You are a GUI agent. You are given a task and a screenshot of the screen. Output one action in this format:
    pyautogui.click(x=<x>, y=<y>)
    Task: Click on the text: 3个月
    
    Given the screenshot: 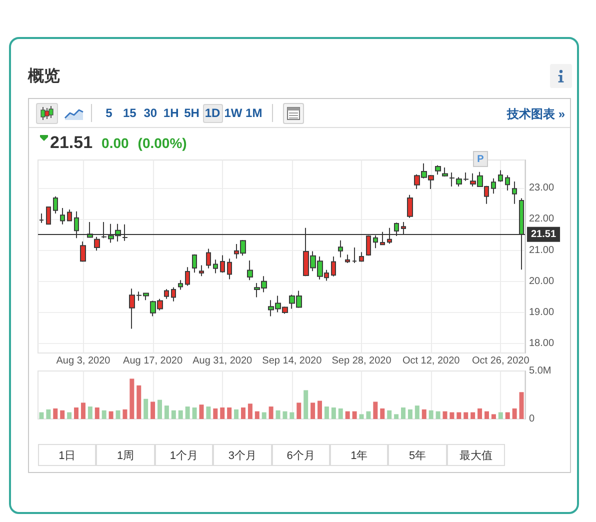 What is the action you would take?
    pyautogui.click(x=242, y=455)
    